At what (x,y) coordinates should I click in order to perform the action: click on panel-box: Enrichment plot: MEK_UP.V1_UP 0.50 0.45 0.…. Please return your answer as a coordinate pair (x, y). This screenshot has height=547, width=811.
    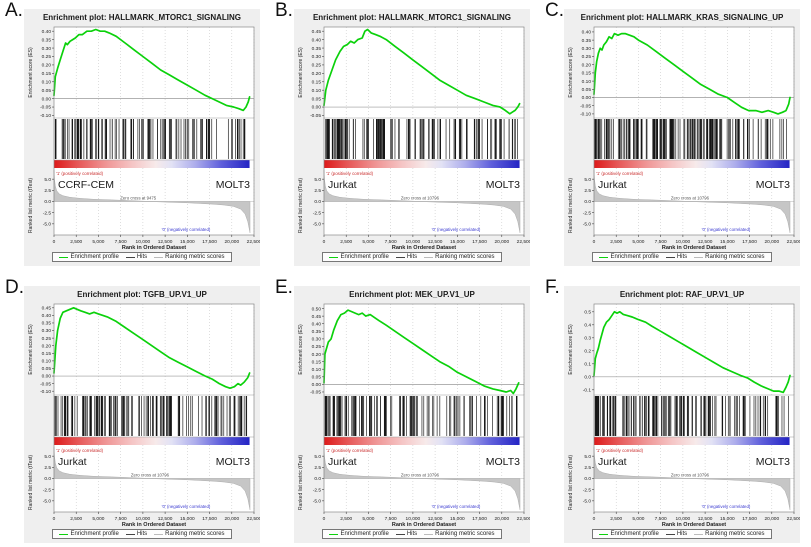
    Looking at the image, I should click on (412, 414).